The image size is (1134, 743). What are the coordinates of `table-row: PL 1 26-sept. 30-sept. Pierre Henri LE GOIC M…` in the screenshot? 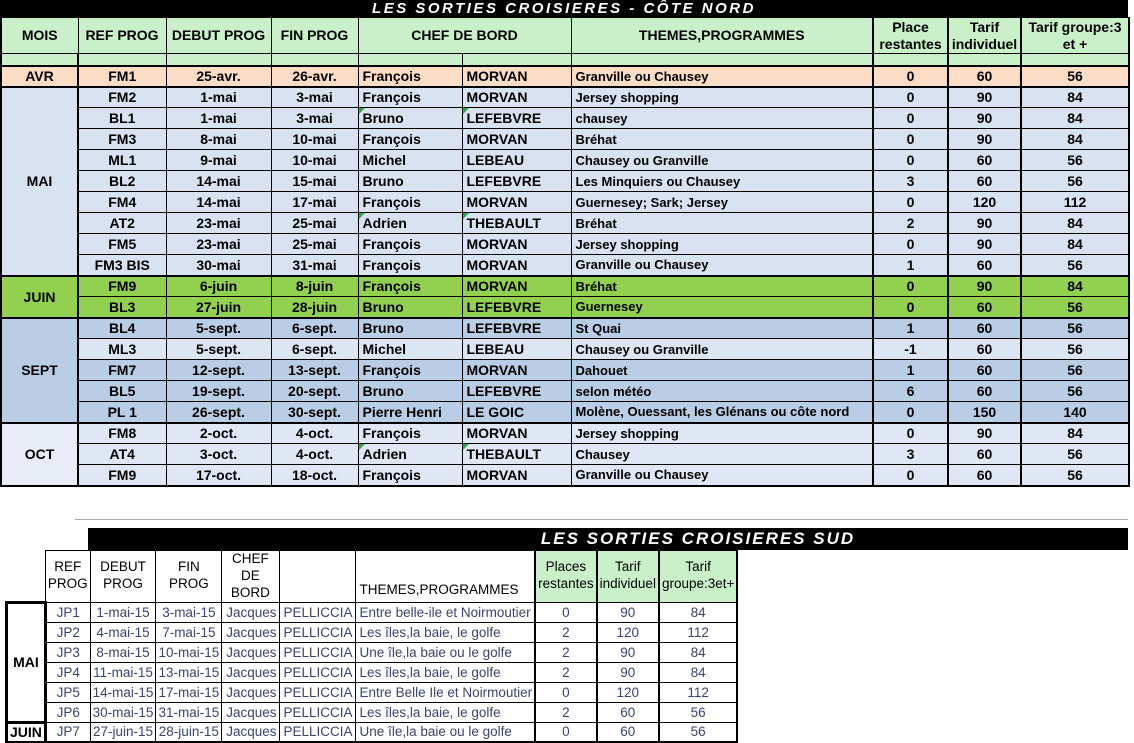 It's located at (565, 412).